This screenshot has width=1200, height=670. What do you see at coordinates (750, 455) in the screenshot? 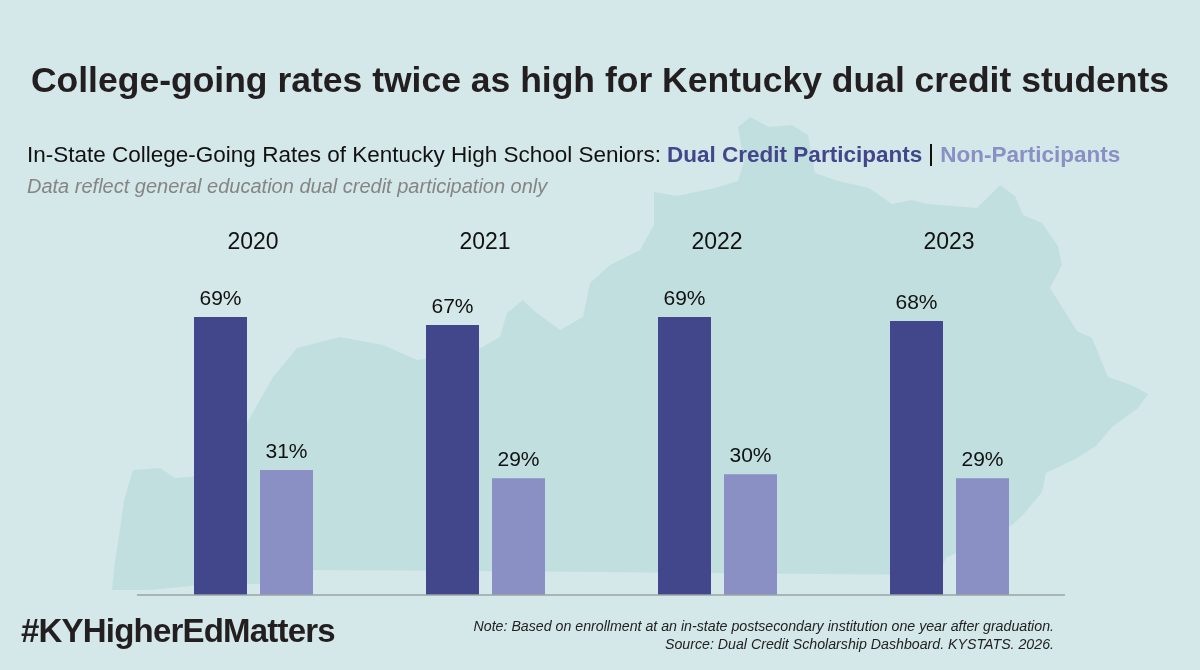
I see `data-label: 30%` at bounding box center [750, 455].